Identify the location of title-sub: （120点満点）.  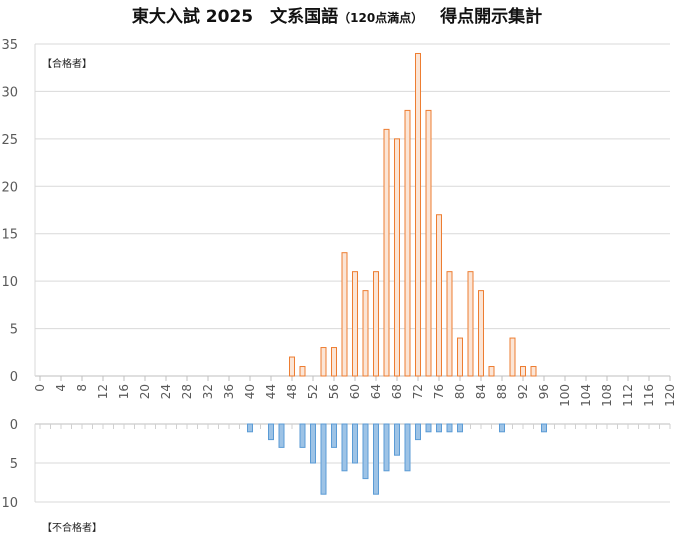
(378, 18).